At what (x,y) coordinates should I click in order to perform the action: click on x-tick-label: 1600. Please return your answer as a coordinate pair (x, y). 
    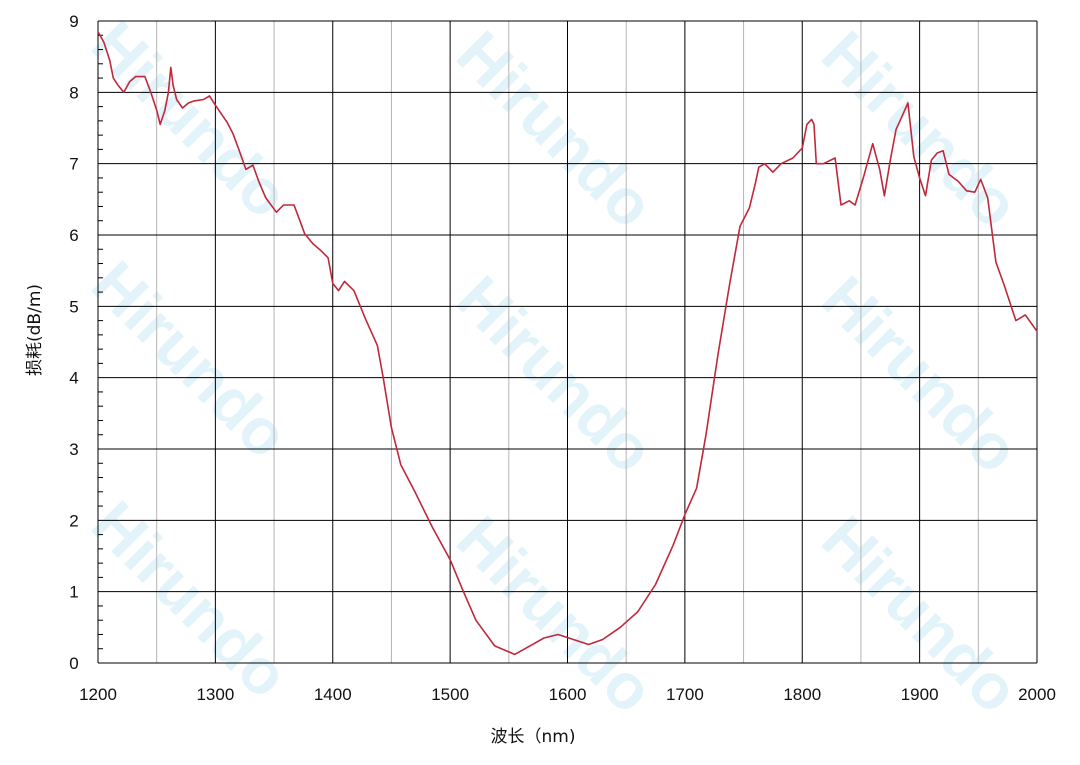
    Looking at the image, I should click on (568, 694).